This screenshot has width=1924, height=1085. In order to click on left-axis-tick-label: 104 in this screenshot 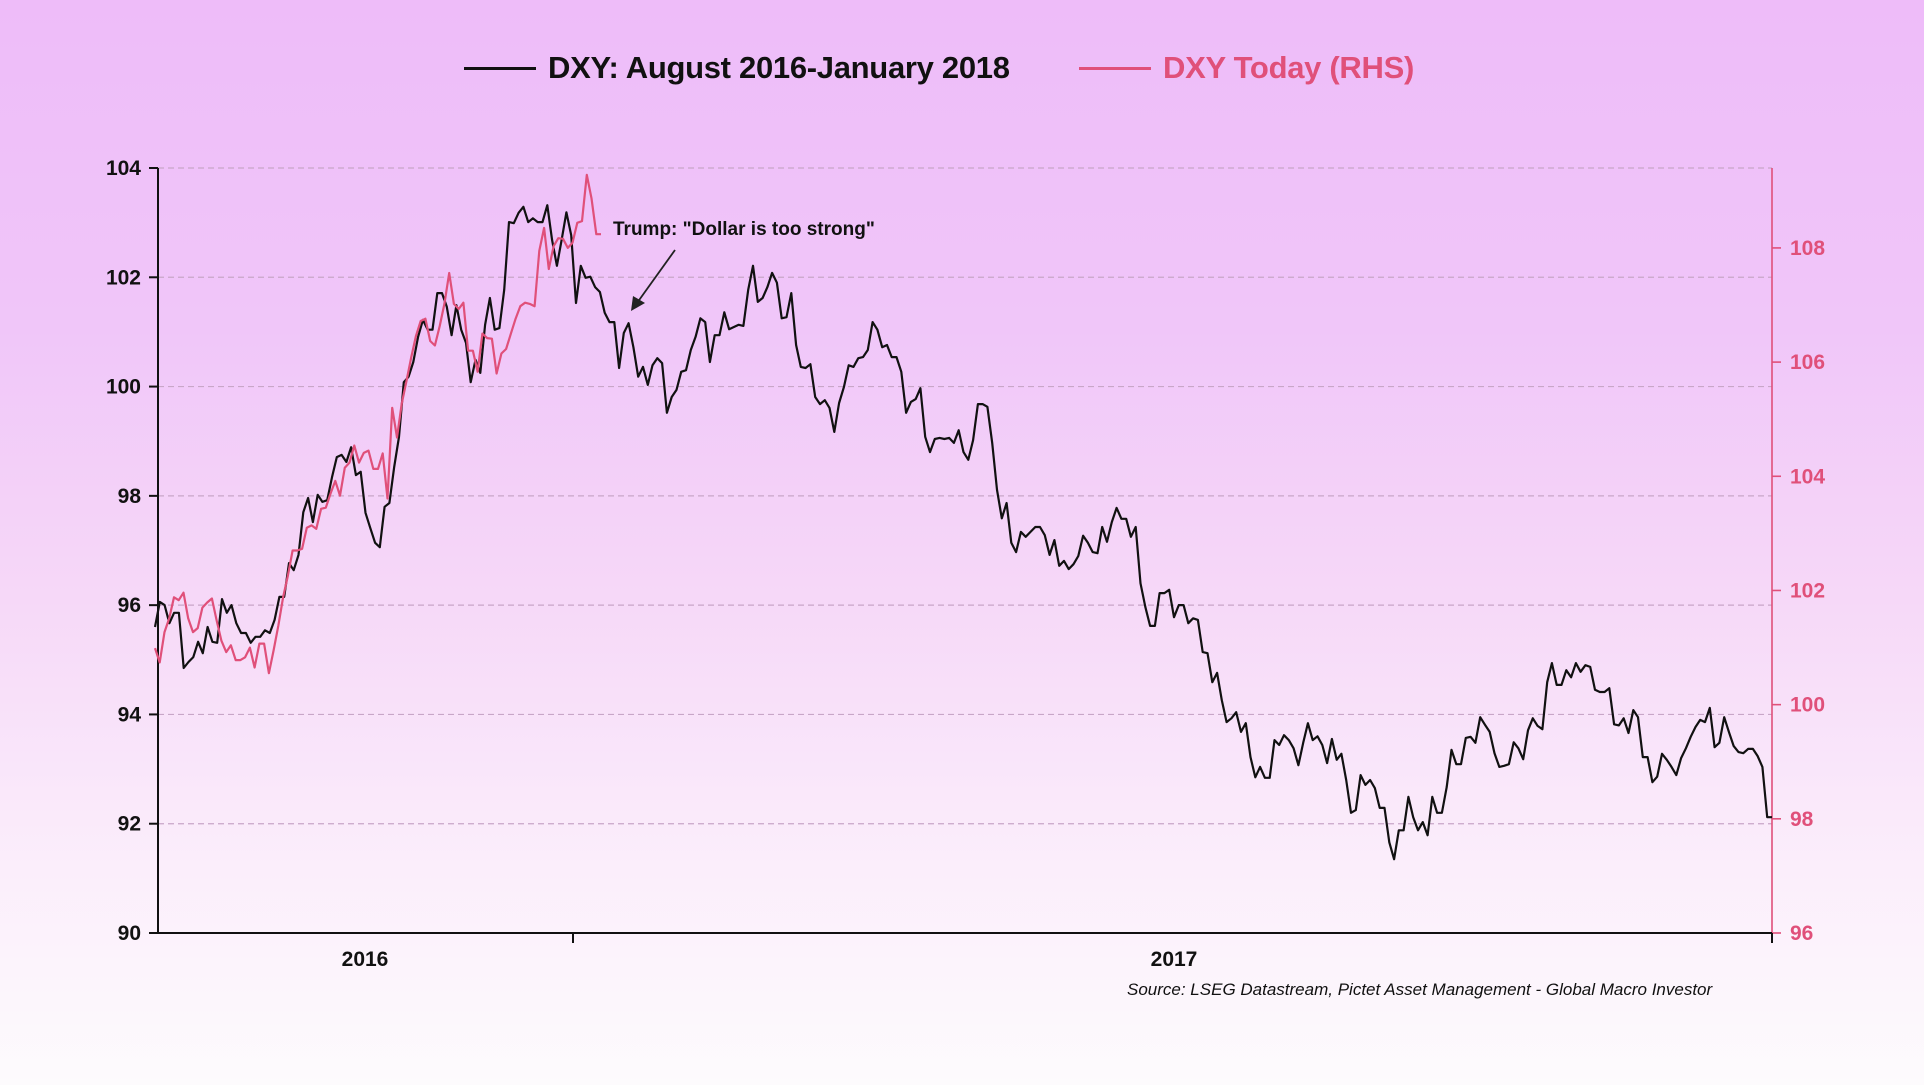, I will do `click(123, 168)`.